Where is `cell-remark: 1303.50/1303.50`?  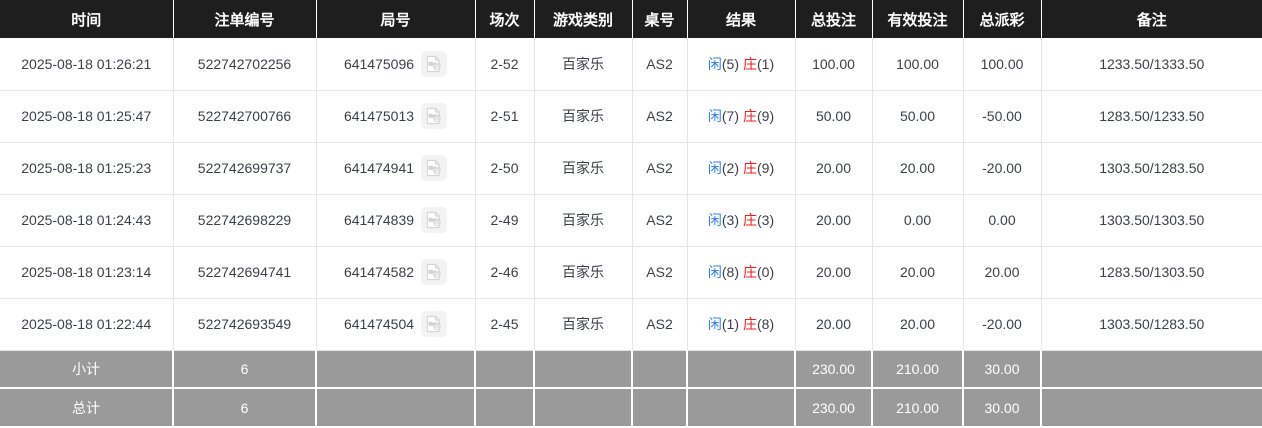
cell-remark: 1303.50/1303.50 is located at coordinates (1151, 220).